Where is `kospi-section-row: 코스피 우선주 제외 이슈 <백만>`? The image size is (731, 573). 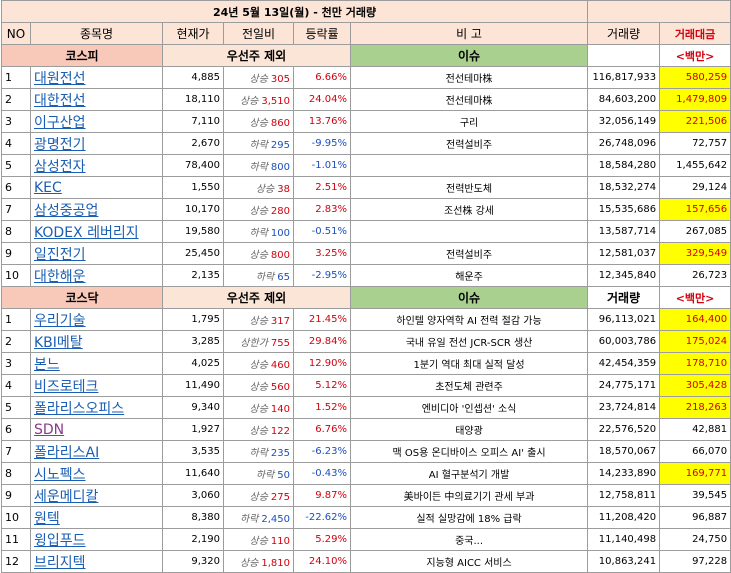
kospi-section-row: 코스피 우선주 제외 이슈 <백만> is located at coordinates (366, 55).